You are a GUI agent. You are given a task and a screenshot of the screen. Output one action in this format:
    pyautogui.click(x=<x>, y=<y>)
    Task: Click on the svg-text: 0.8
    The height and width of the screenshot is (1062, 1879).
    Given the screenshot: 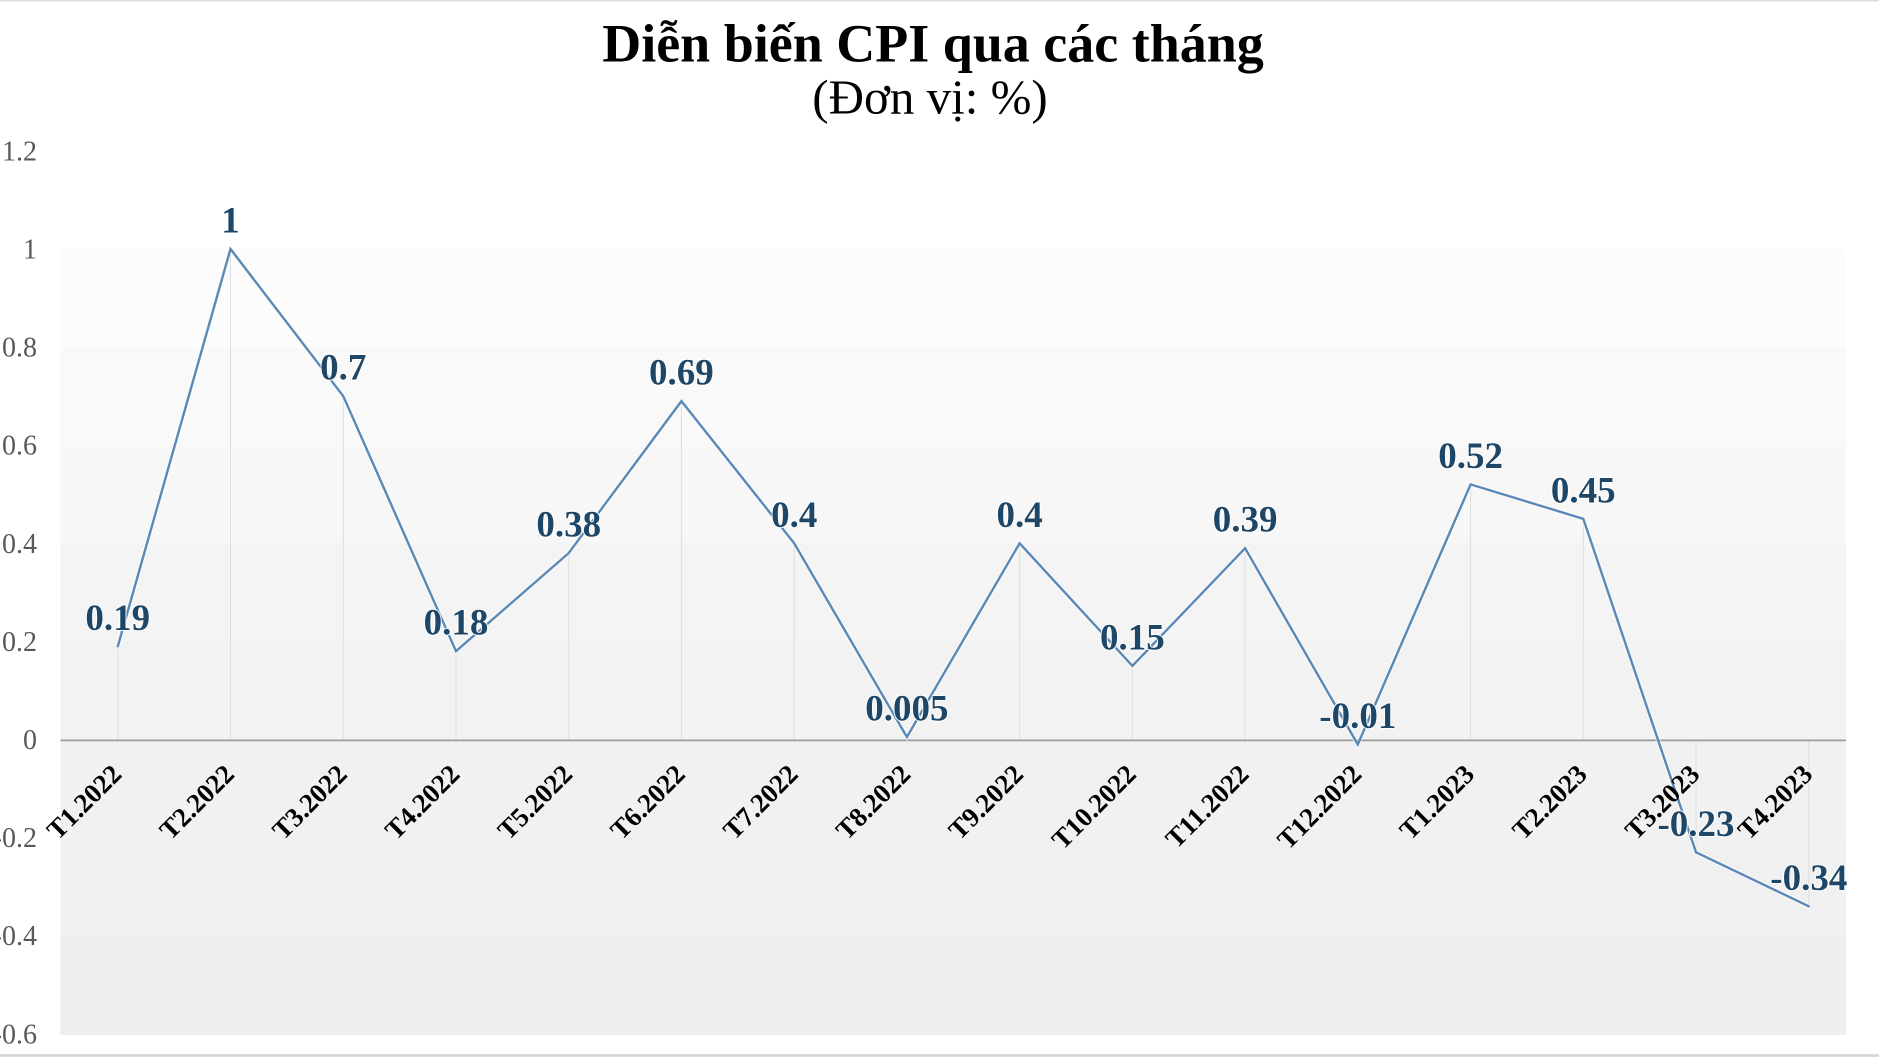 What is the action you would take?
    pyautogui.click(x=19, y=348)
    